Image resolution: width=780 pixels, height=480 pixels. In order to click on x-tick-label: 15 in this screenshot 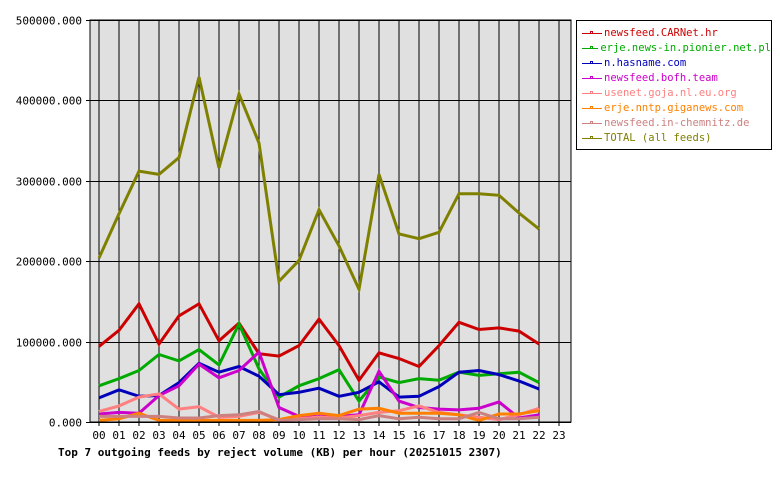, I will do `click(398, 435)`.